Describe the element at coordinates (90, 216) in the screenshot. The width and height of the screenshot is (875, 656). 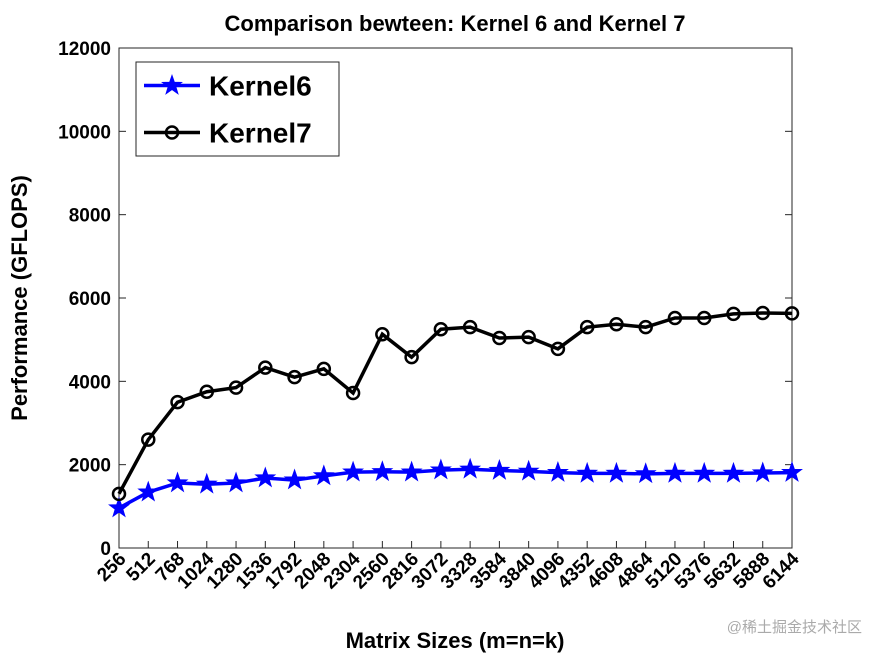
I see `y-tick-label: 8000` at that location.